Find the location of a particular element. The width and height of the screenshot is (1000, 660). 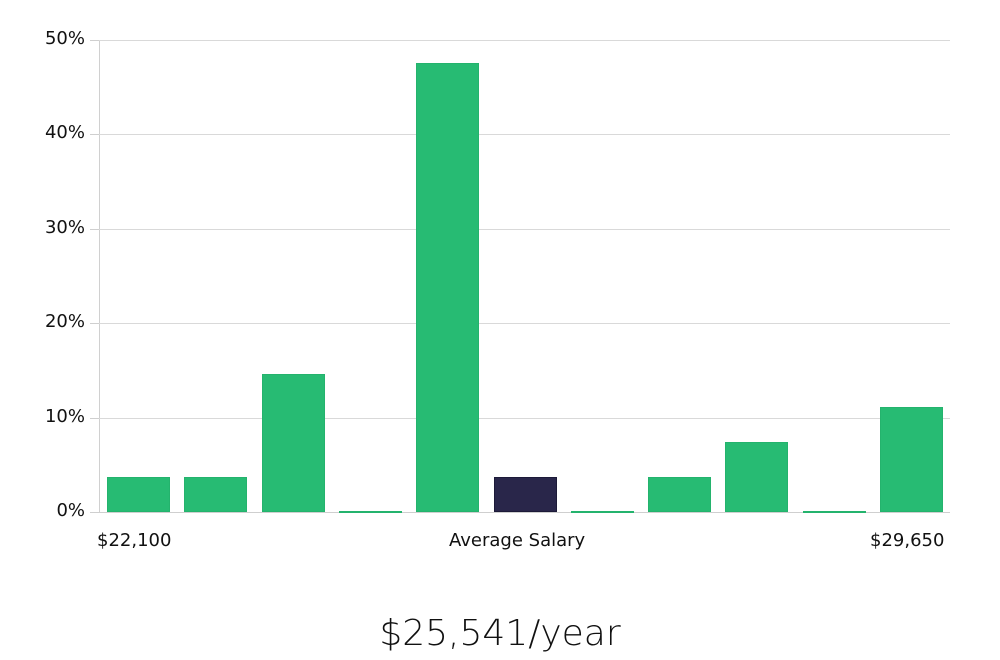

min-salary-label: $22,100 is located at coordinates (134, 540).